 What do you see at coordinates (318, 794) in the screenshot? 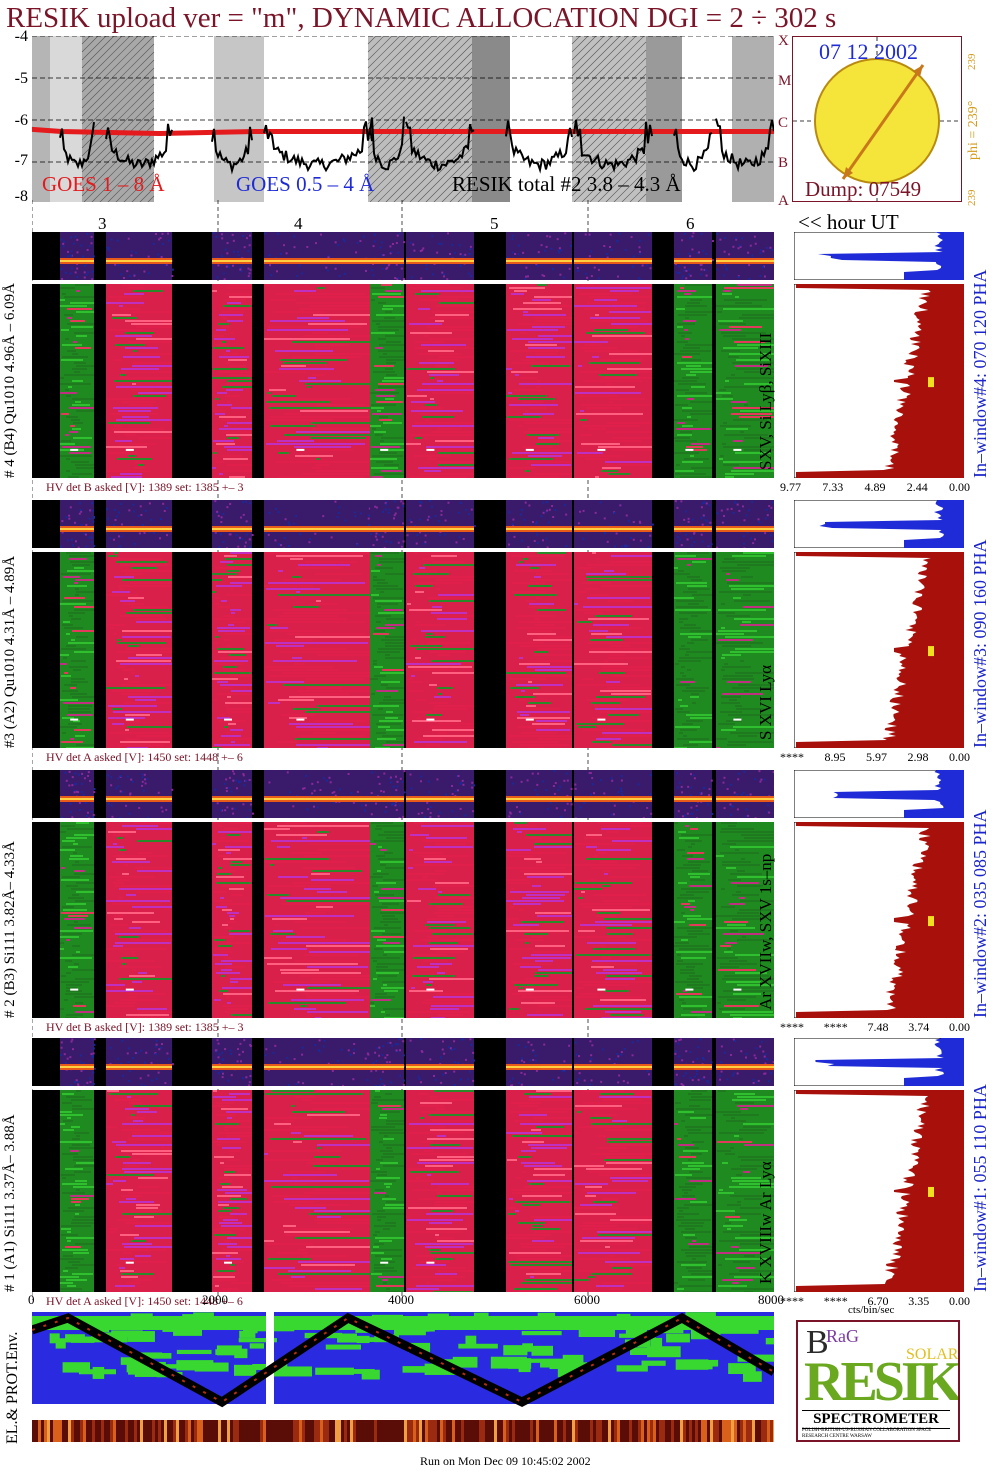
I see `strip-segment` at bounding box center [318, 794].